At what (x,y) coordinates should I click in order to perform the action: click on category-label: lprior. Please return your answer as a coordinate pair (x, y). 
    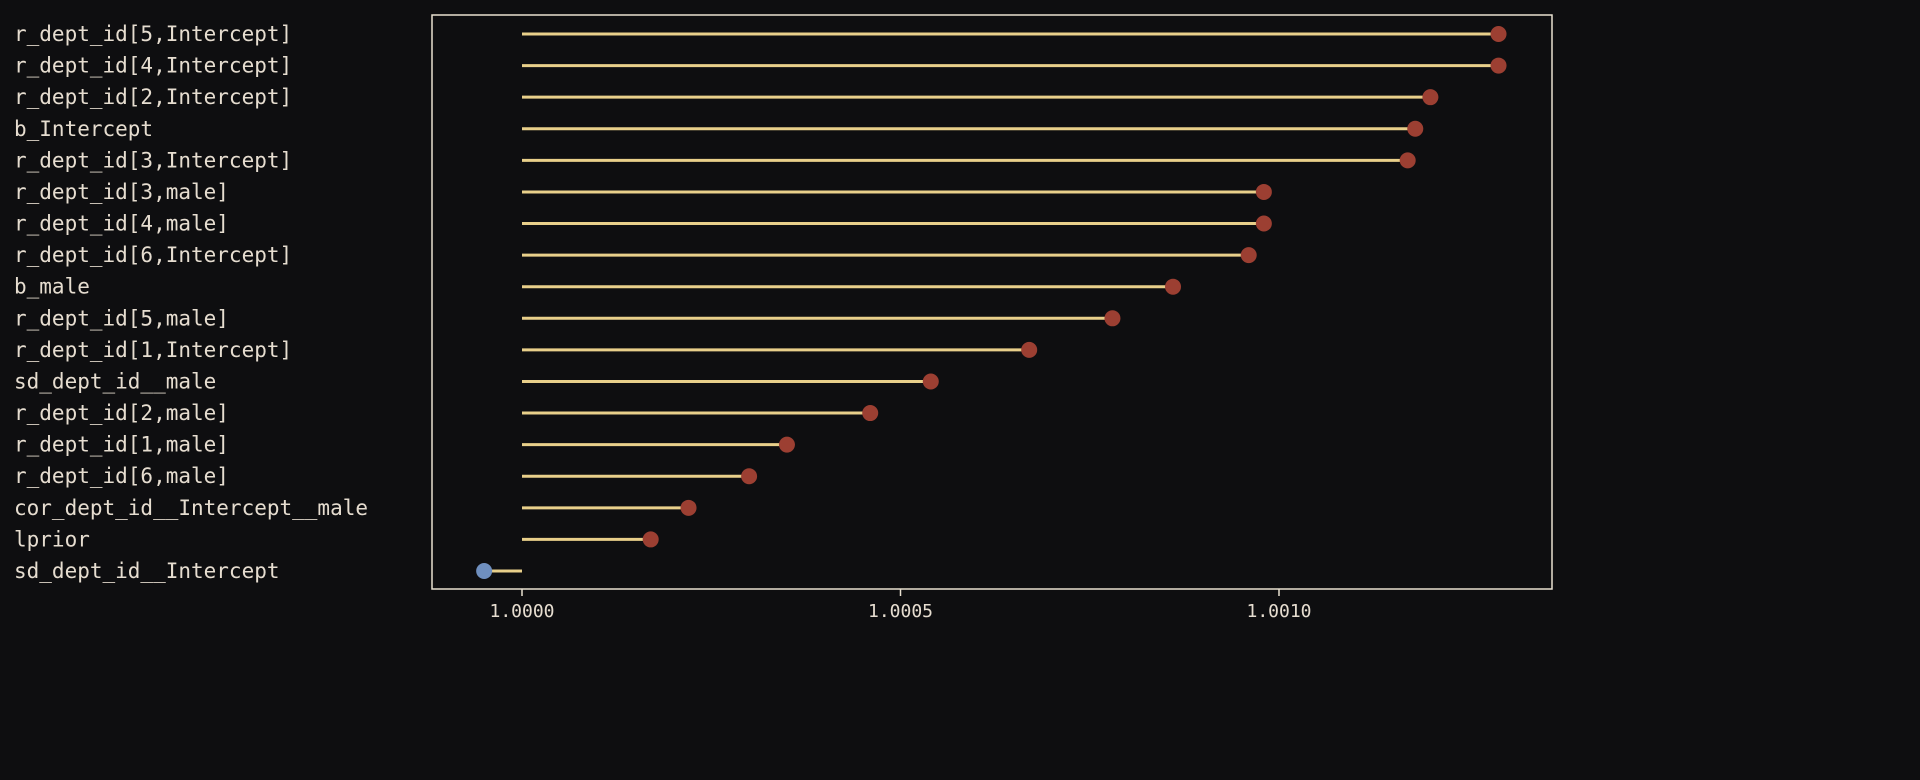
    Looking at the image, I should click on (52, 539).